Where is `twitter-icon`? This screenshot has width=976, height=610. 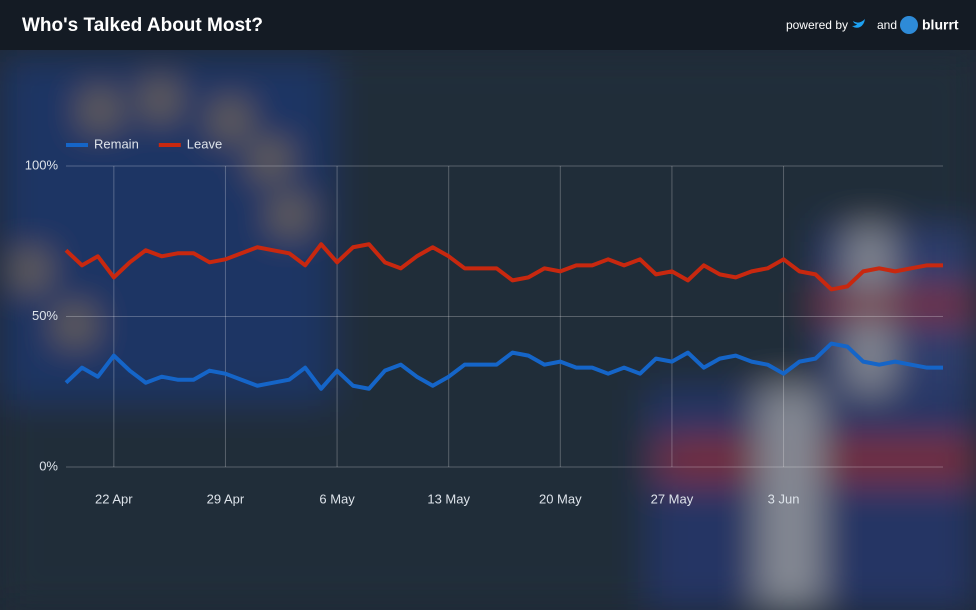
twitter-icon is located at coordinates (858, 23).